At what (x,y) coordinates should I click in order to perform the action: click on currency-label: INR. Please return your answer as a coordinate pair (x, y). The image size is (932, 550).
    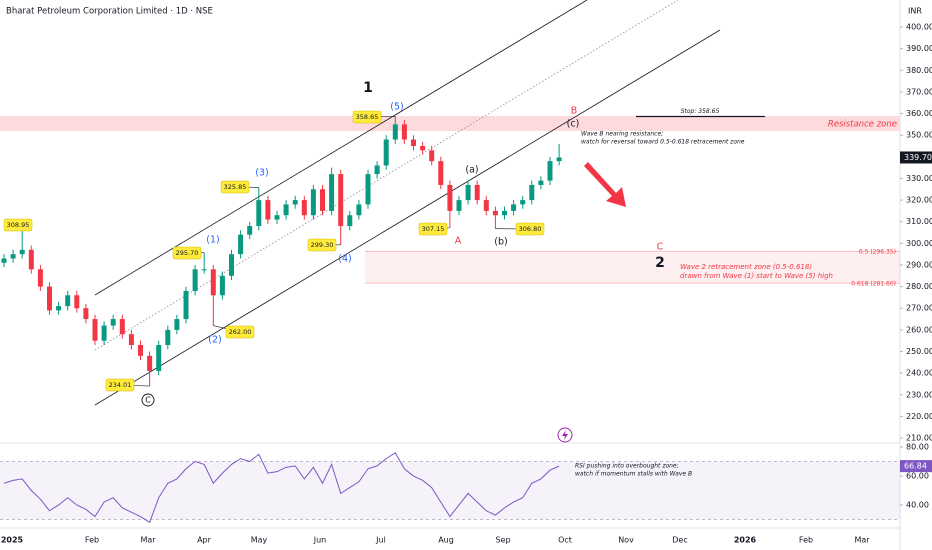
    Looking at the image, I should click on (915, 11).